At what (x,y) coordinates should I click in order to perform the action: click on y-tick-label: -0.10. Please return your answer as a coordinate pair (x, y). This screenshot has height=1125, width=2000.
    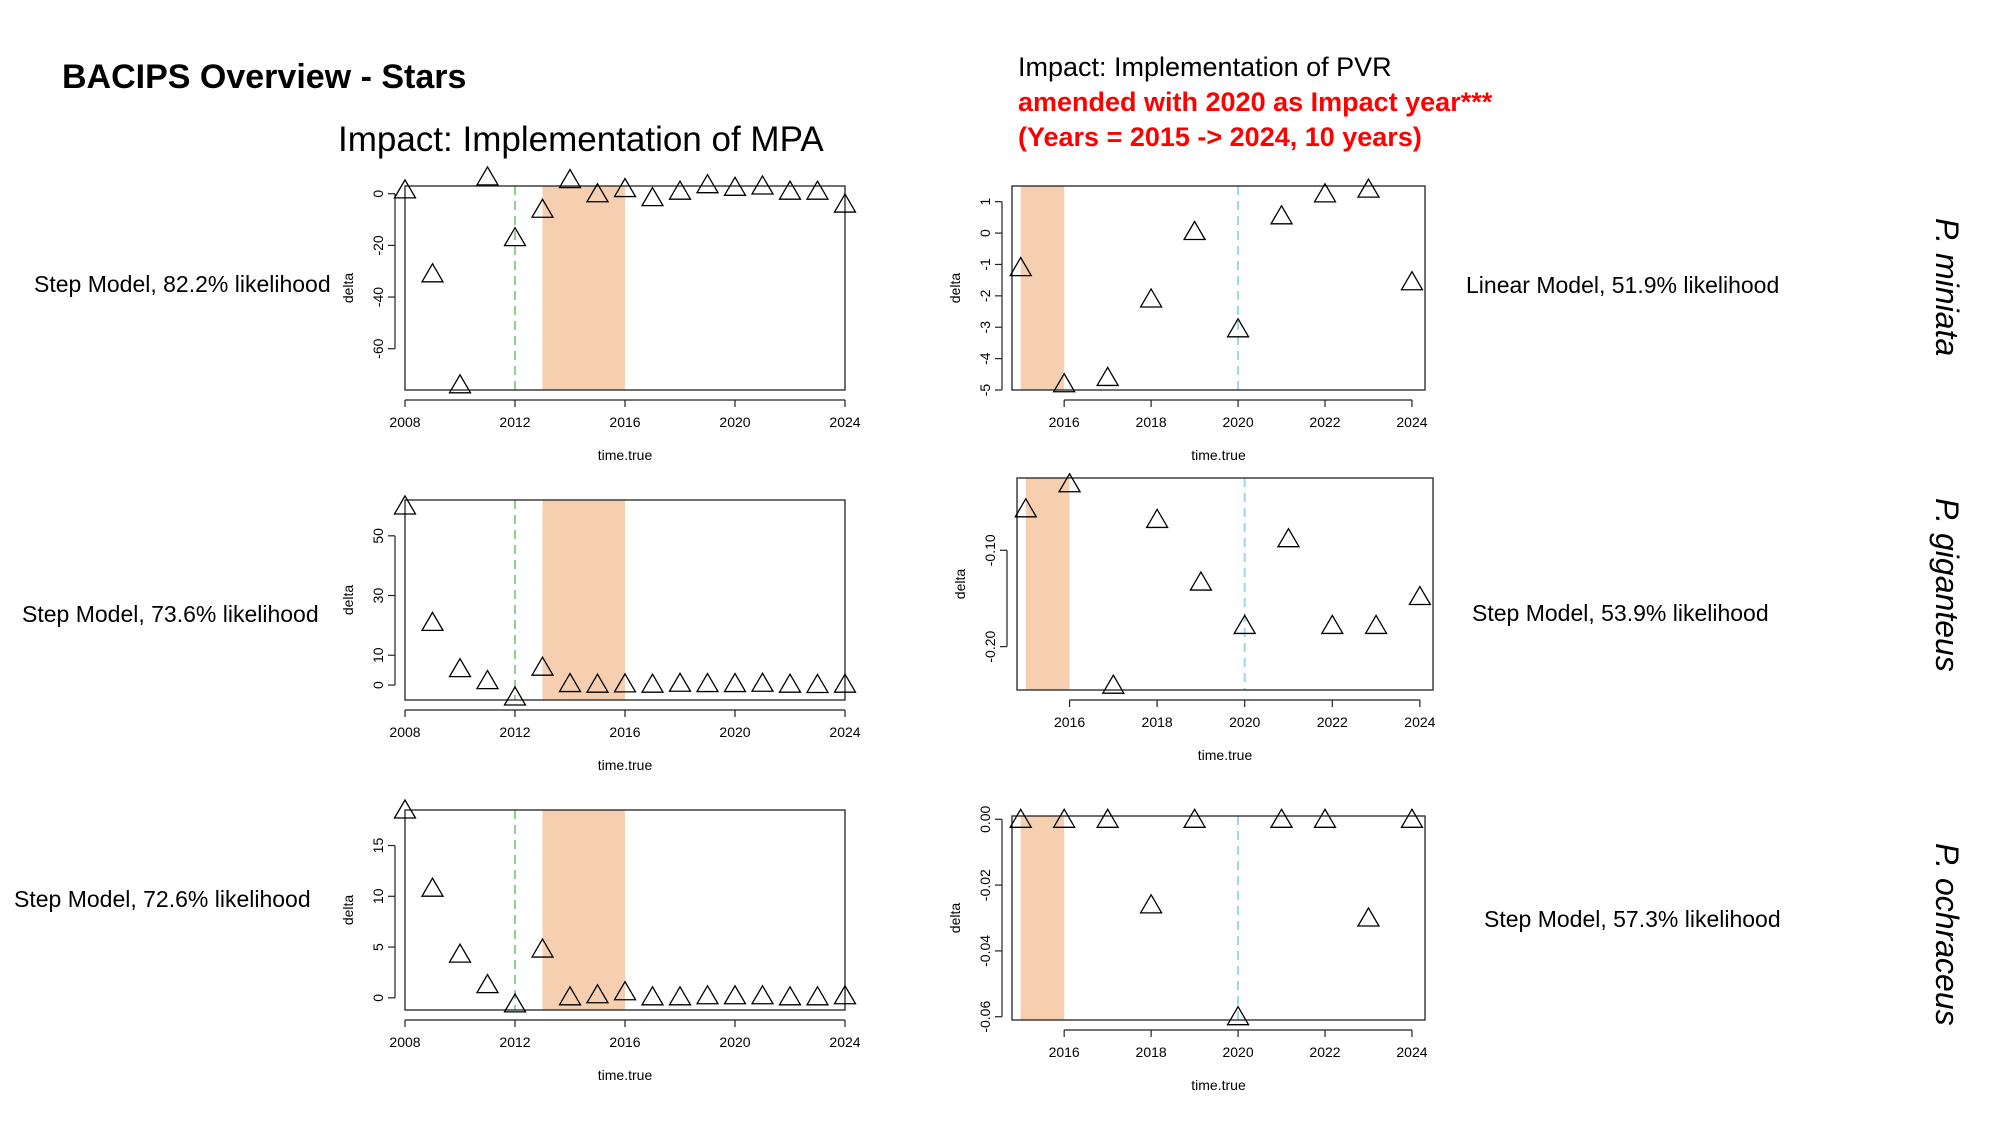
    Looking at the image, I should click on (990, 550).